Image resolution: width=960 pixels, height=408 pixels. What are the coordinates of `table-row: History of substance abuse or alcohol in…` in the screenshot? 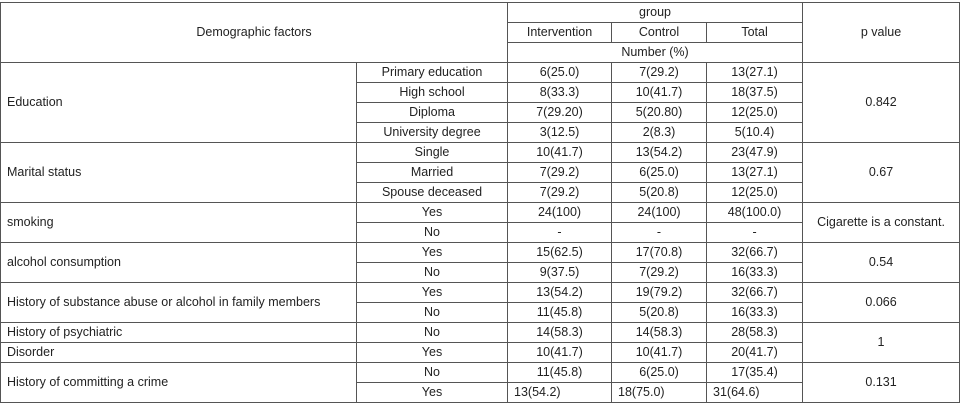 It's located at (480, 302).